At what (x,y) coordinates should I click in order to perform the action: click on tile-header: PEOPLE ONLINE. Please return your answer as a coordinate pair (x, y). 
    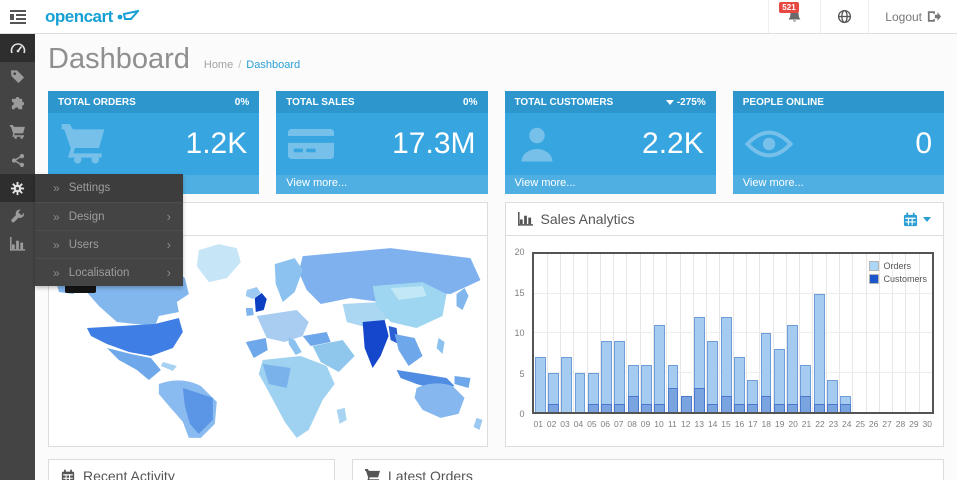
    Looking at the image, I should click on (838, 102).